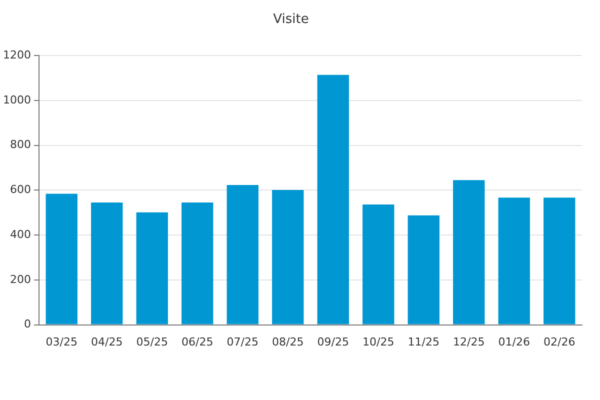 The height and width of the screenshot is (400, 600). I want to click on y-tick-label: 200, so click(20, 279).